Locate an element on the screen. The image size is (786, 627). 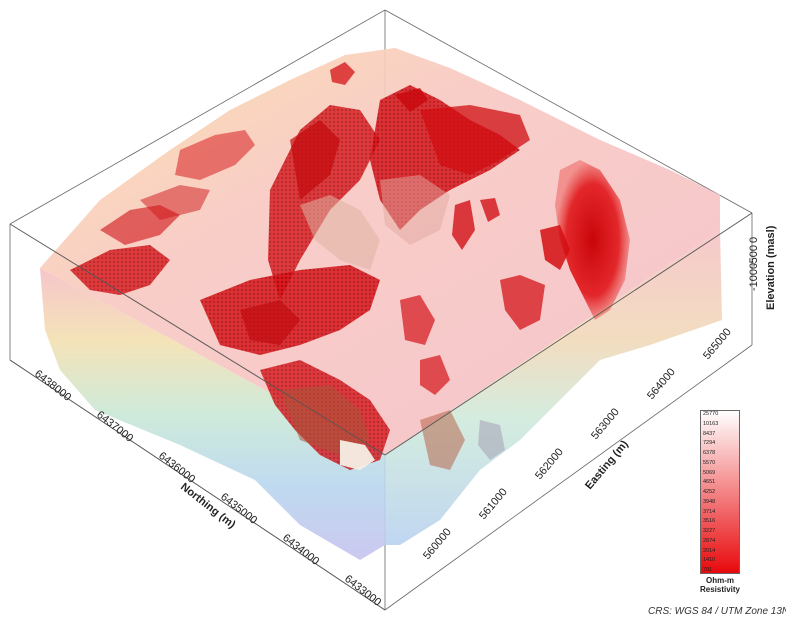
northing-tick-label: 6434000 is located at coordinates (300, 550).